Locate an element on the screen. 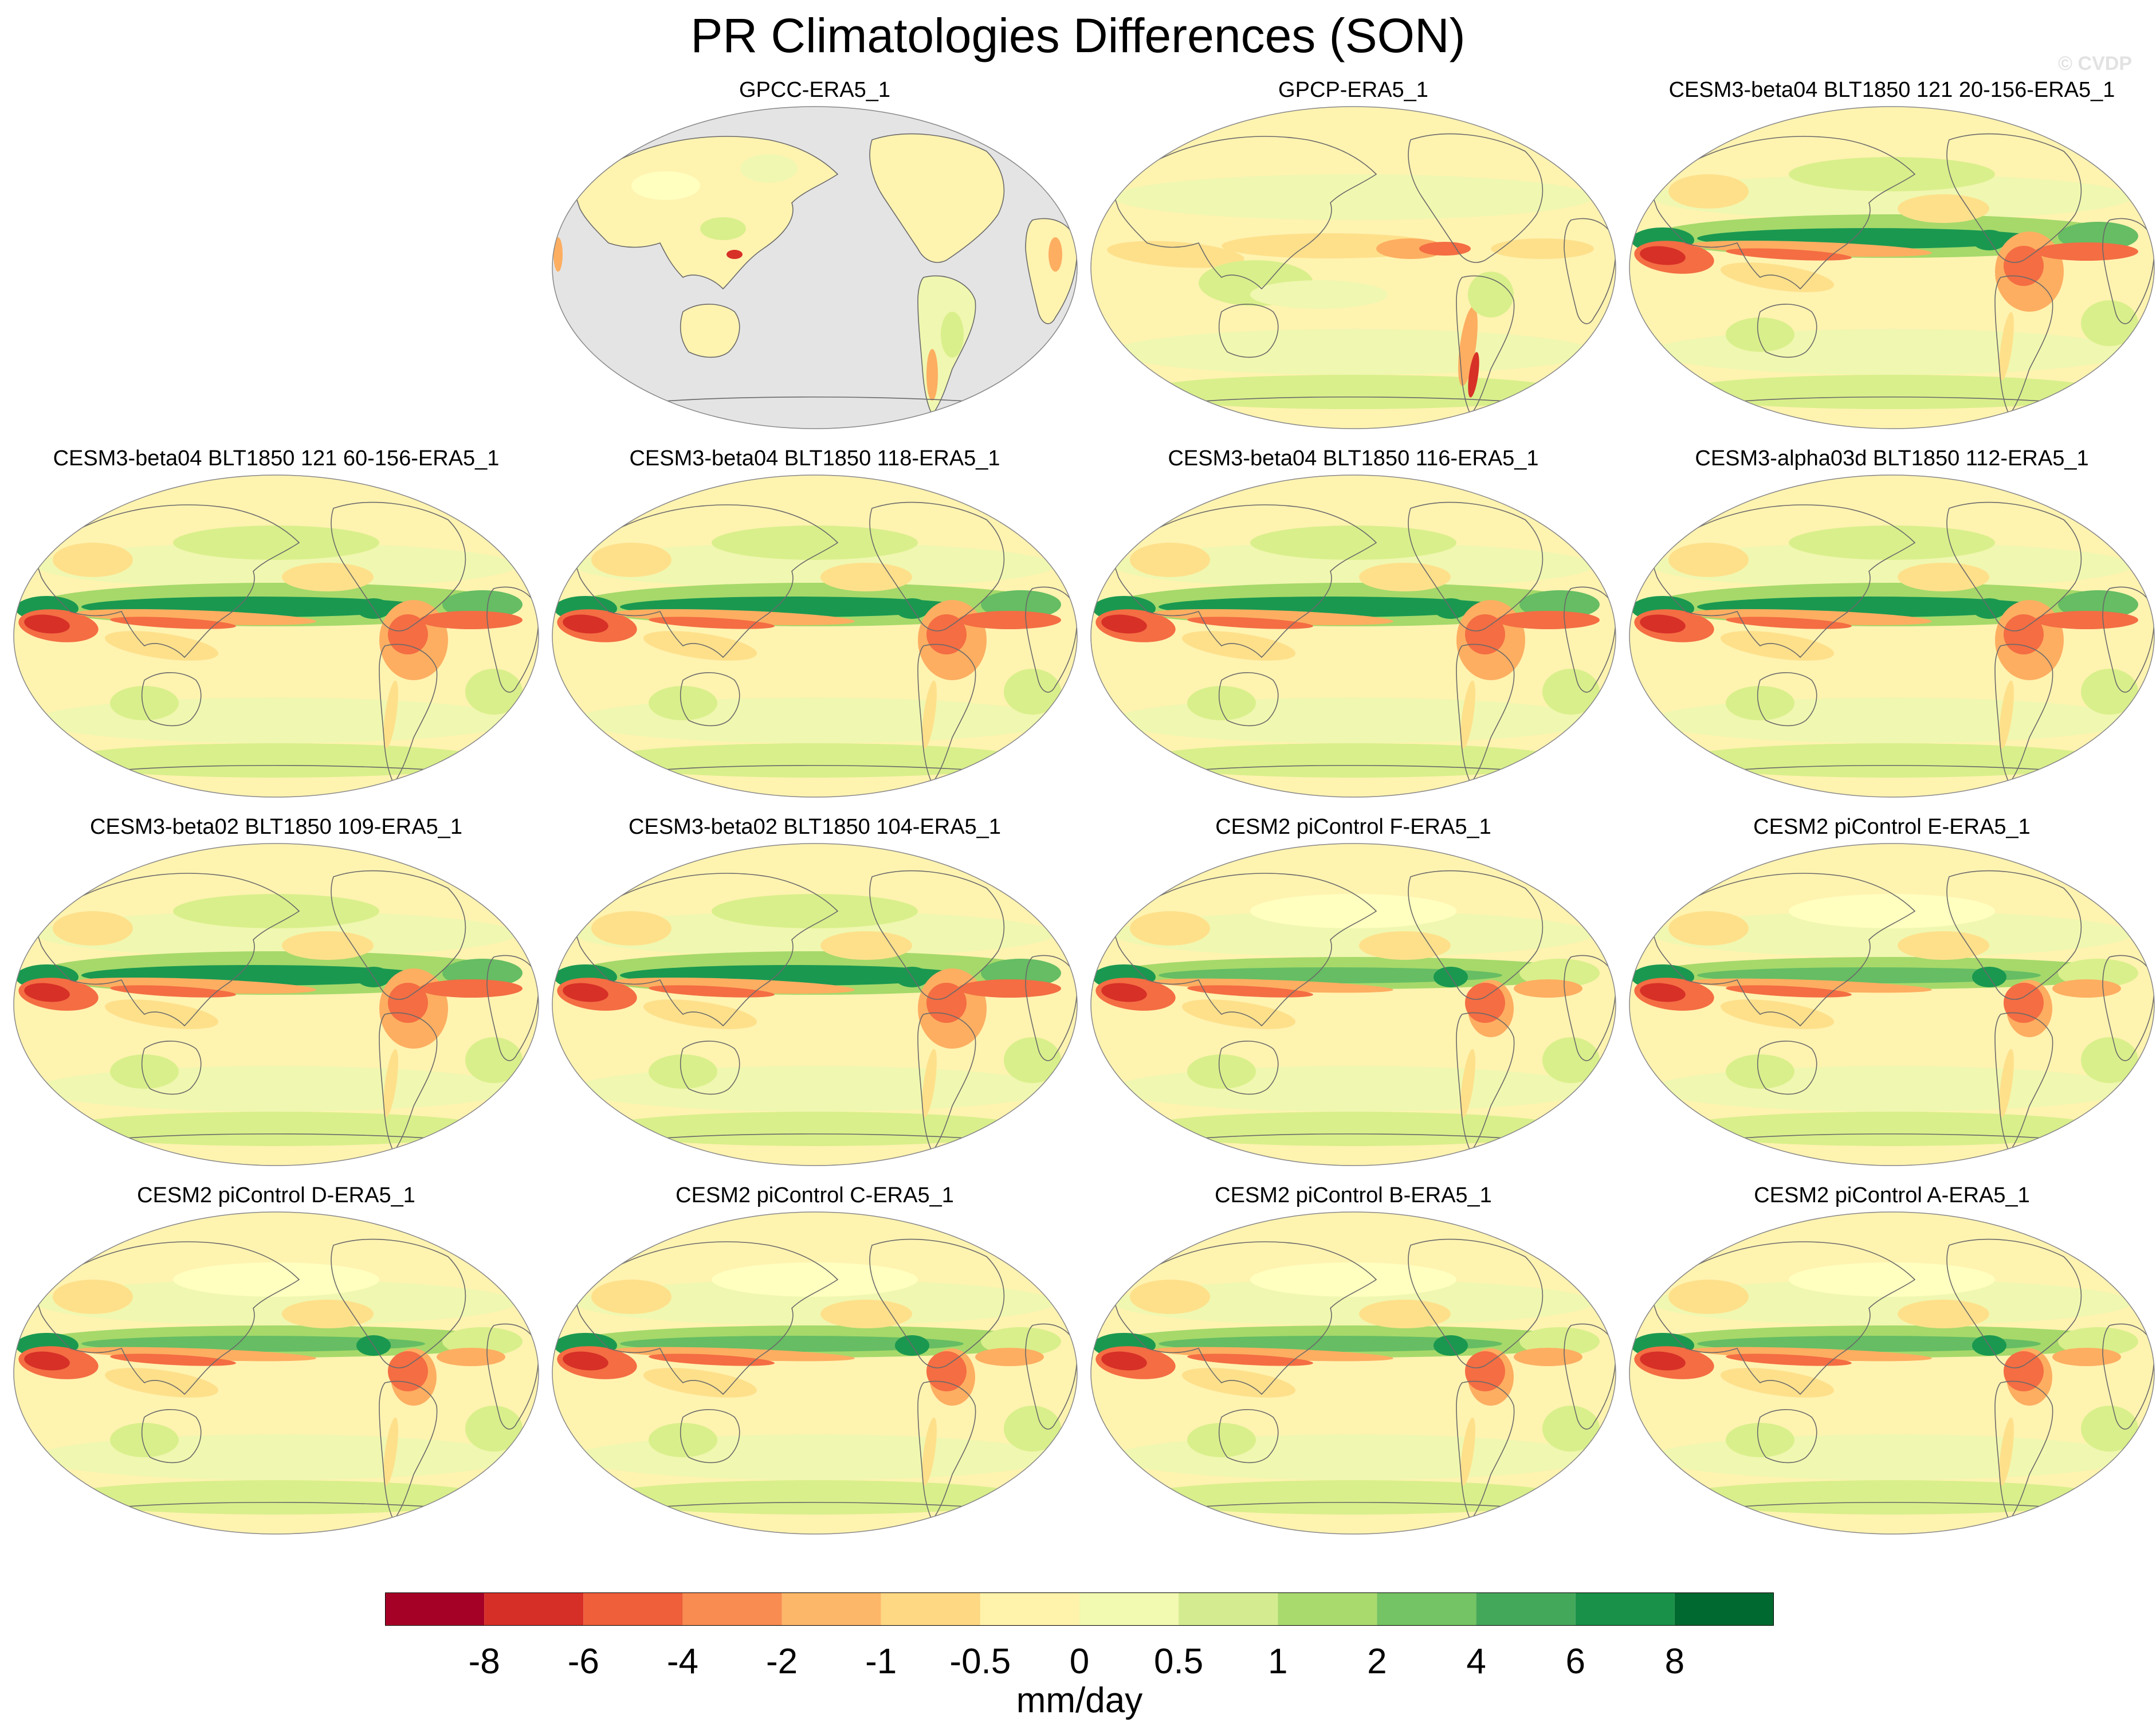 The image size is (2156, 1726). map-panel: CESM3-beta04 BLT1850 116-ERA5_1 is located at coordinates (1353, 621).